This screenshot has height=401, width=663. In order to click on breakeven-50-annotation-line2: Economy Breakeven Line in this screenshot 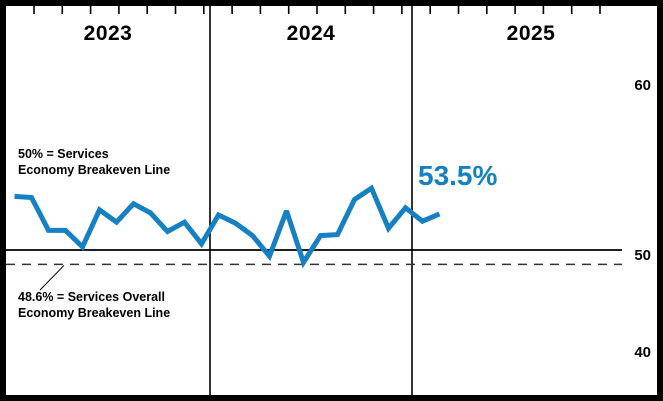, I will do `click(94, 170)`.